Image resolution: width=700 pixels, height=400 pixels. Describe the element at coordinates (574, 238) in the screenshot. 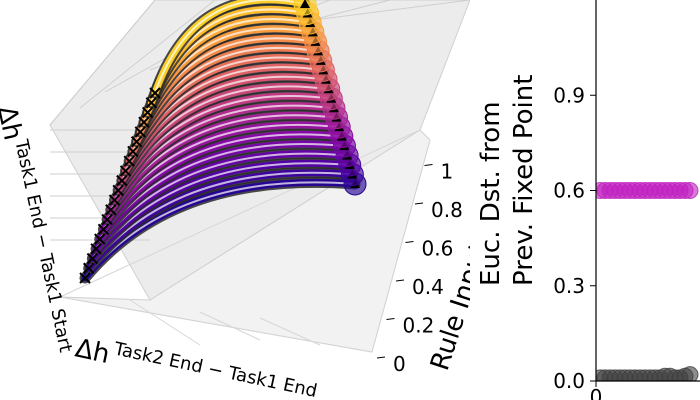

I see `right-y-ticks: 0.0 0.3 0.6 0.9` at that location.